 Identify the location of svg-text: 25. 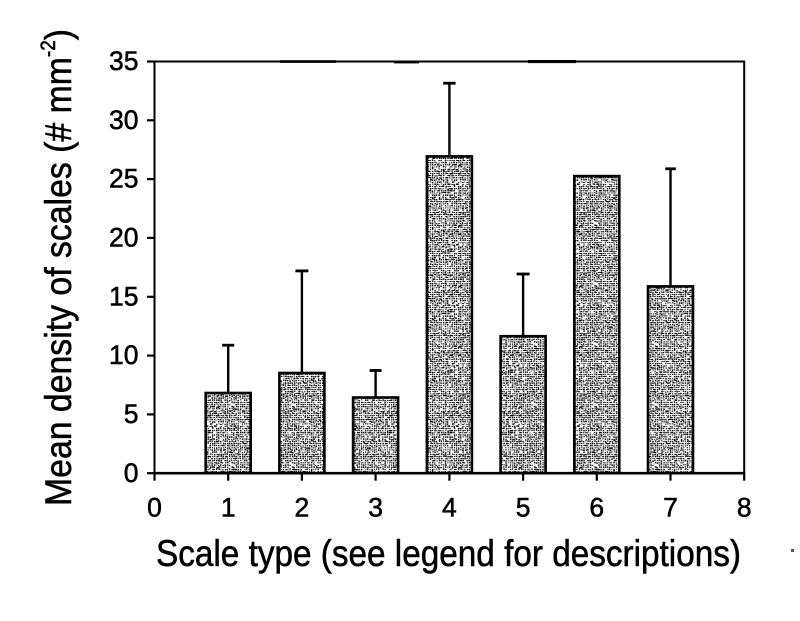
(123, 179).